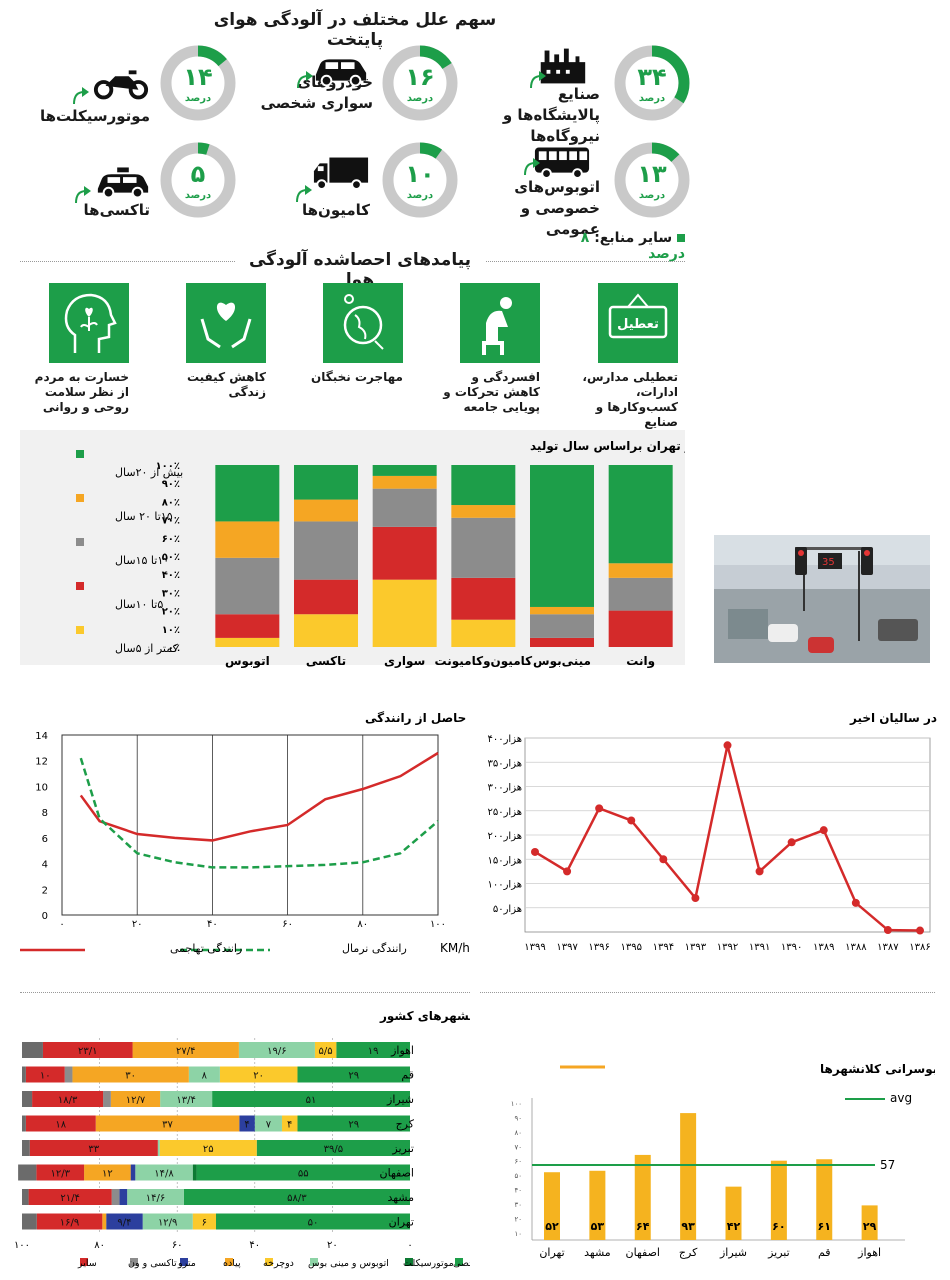  I want to click on data-label: ۱۰, so click(45, 1076).